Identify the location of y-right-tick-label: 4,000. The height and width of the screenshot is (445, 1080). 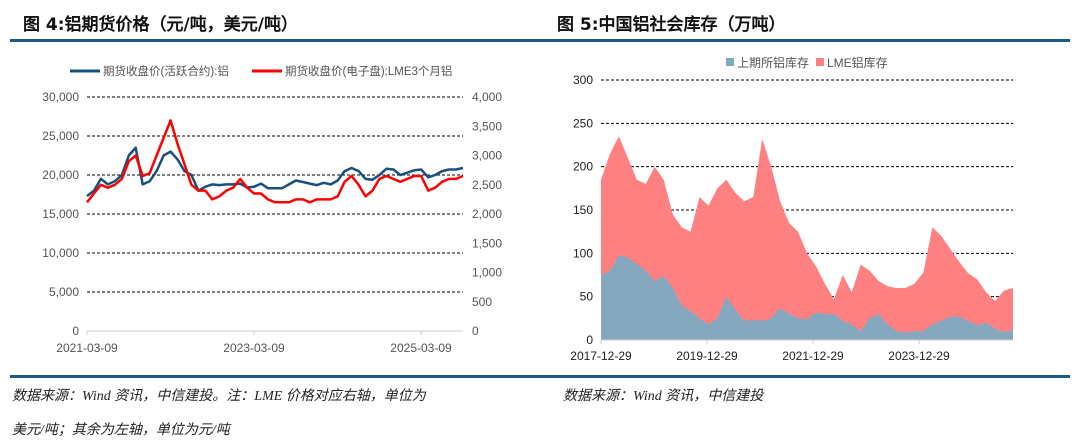
(487, 97).